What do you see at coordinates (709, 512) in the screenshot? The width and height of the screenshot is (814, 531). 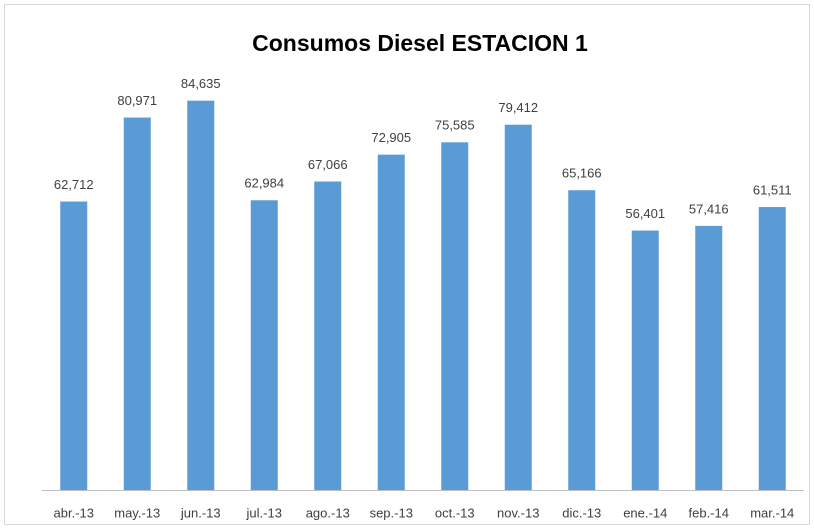 I see `x-tick-label: feb.-14` at bounding box center [709, 512].